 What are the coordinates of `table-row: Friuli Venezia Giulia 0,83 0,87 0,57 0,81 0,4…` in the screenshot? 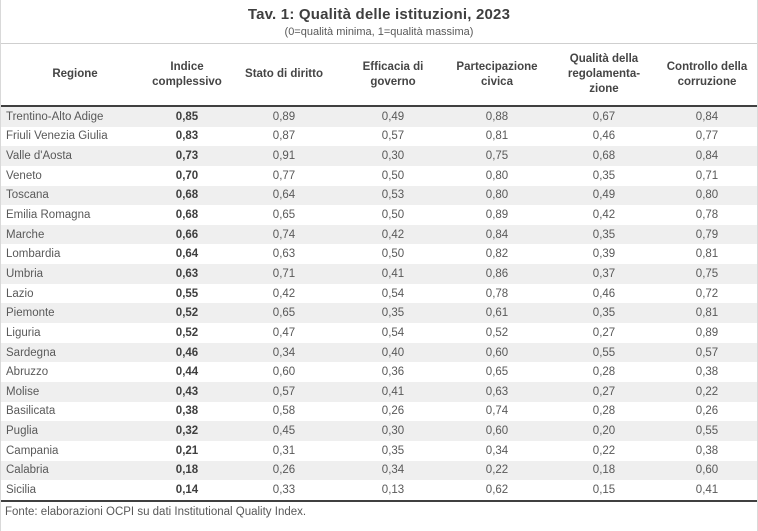 It's located at (379, 137).